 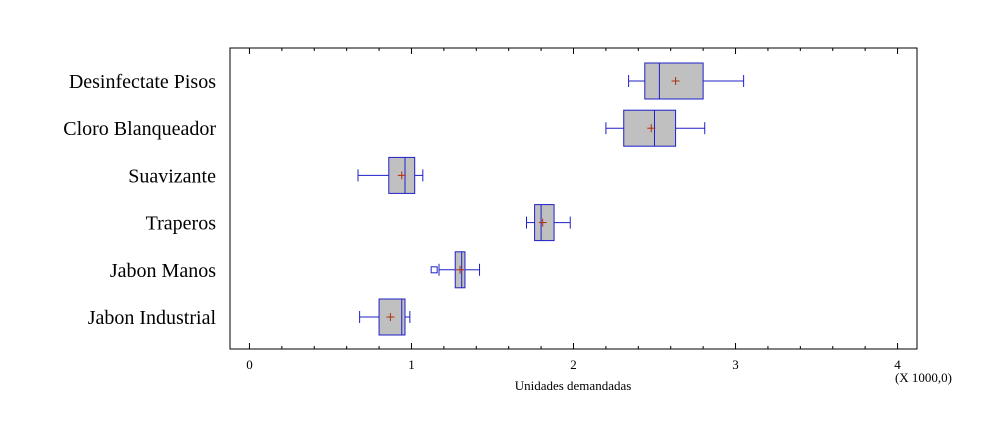 What do you see at coordinates (411, 364) in the screenshot?
I see `x-tick-label: 1` at bounding box center [411, 364].